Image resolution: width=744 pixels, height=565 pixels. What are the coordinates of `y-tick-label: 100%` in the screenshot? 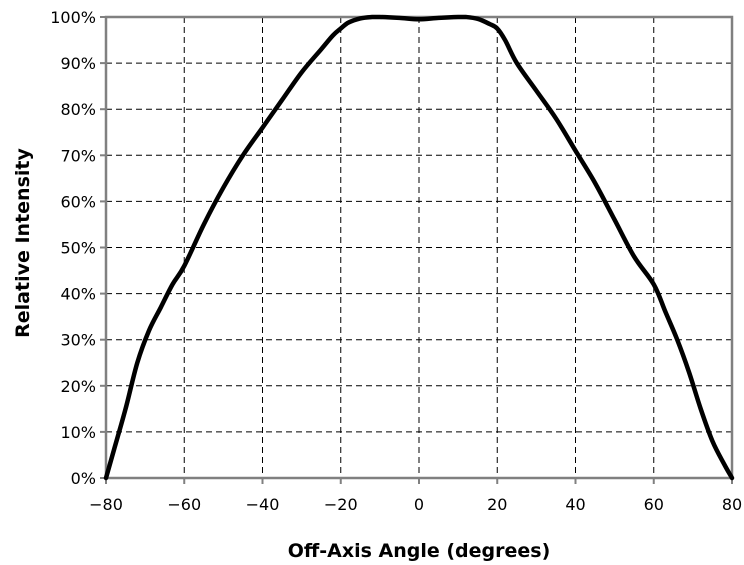 It's located at (73, 17).